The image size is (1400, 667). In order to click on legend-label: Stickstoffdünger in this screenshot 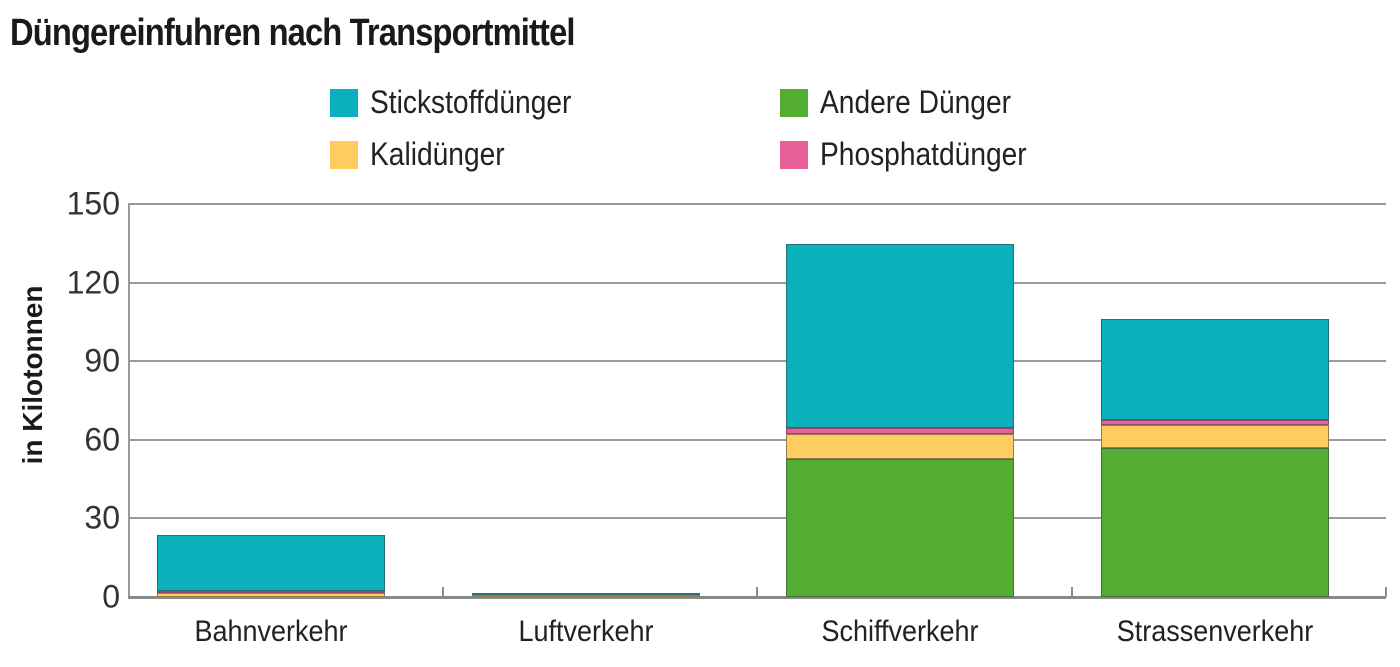, I will do `click(471, 102)`.